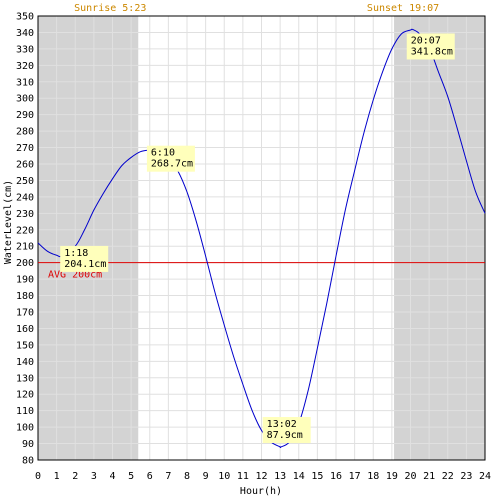 Image resolution: width=500 pixels, height=500 pixels. I want to click on annotation-time: 6:10, so click(163, 153).